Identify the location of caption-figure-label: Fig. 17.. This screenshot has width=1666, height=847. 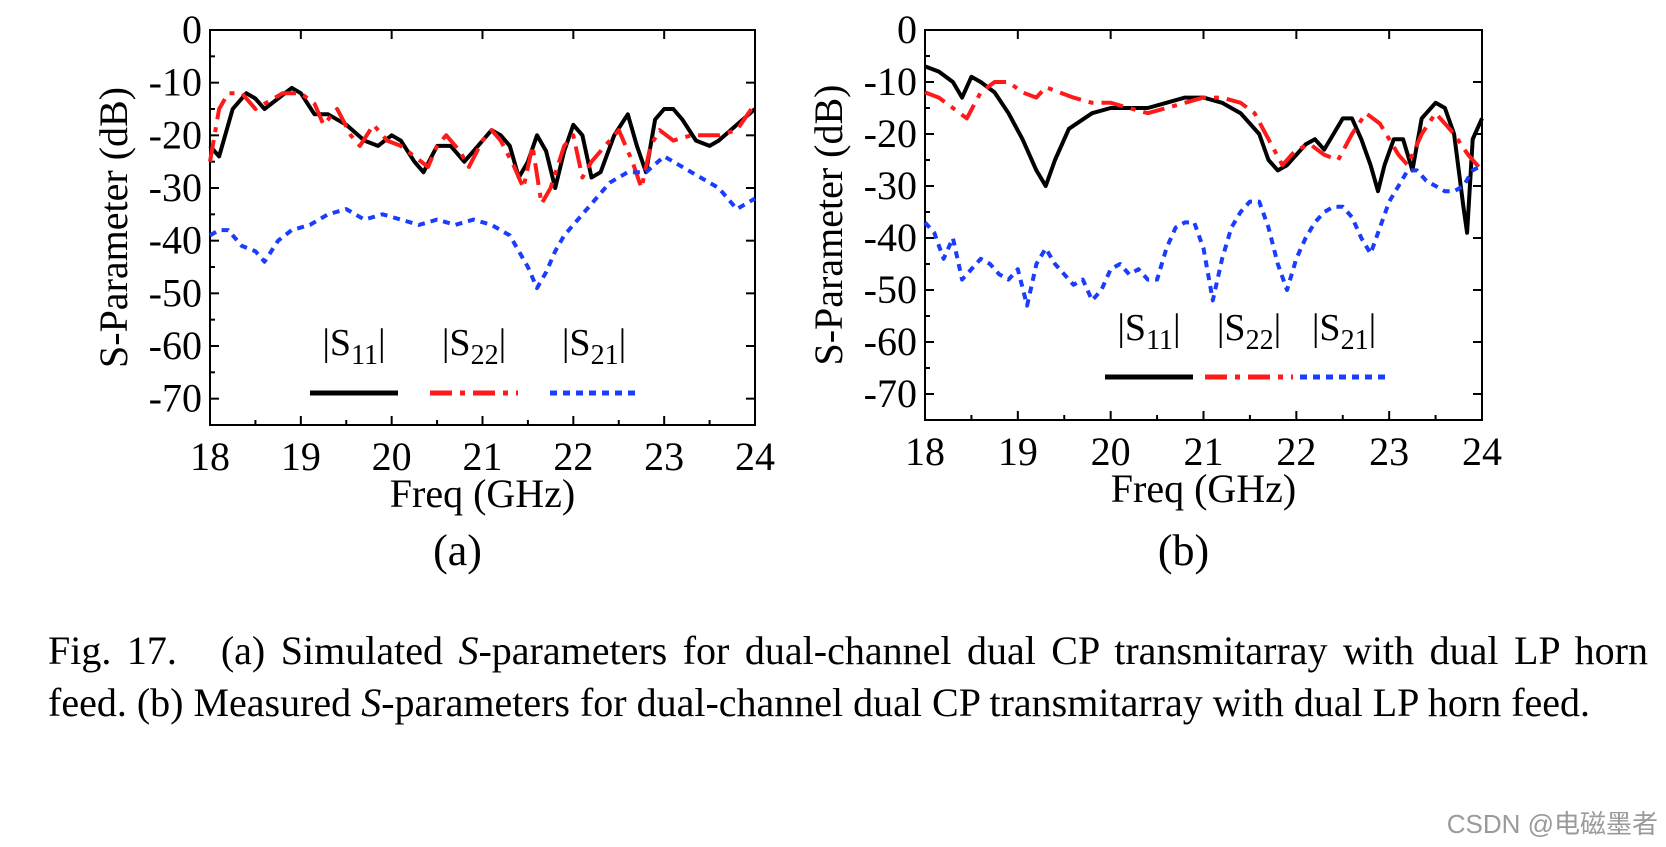
(112, 650).